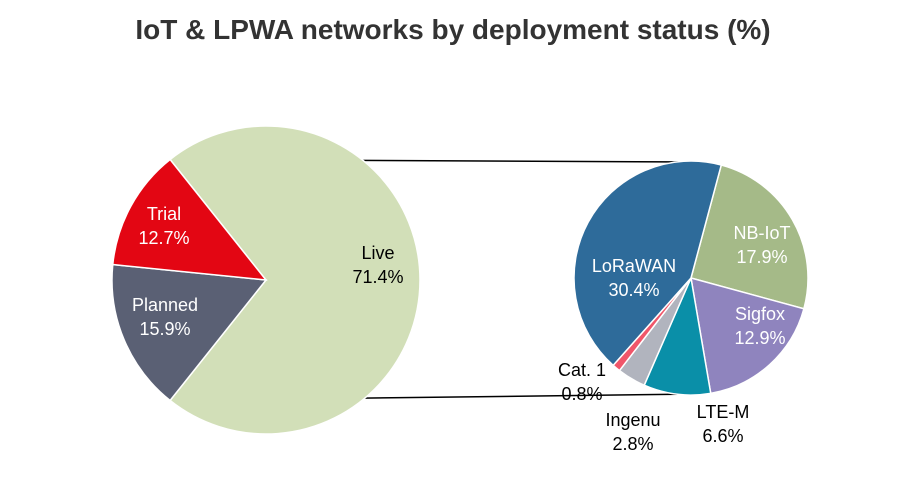 This screenshot has width=906, height=496. I want to click on pie-slice-lorawan, so click(648, 263).